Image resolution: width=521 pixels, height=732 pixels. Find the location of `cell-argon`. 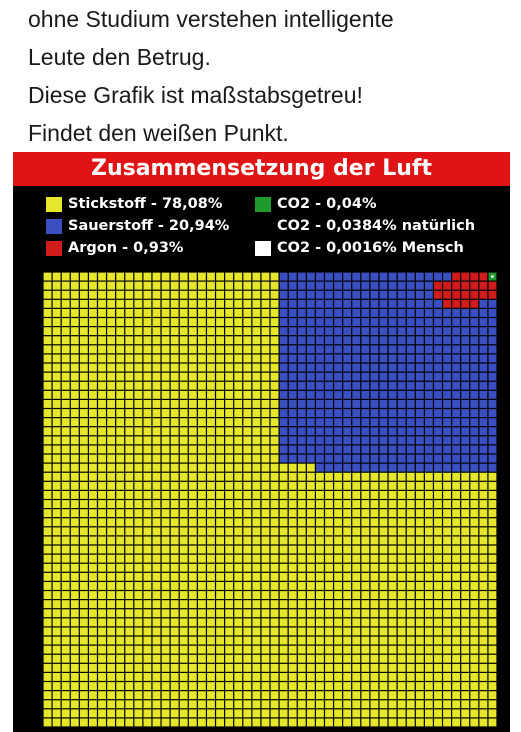

cell-argon is located at coordinates (492, 294).